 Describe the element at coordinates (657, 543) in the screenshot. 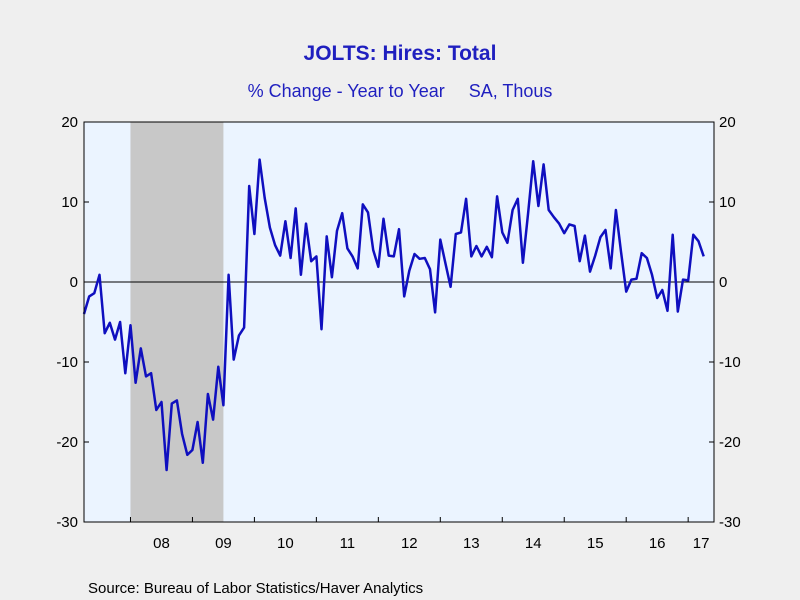

I see `x-tick-label: 16` at that location.